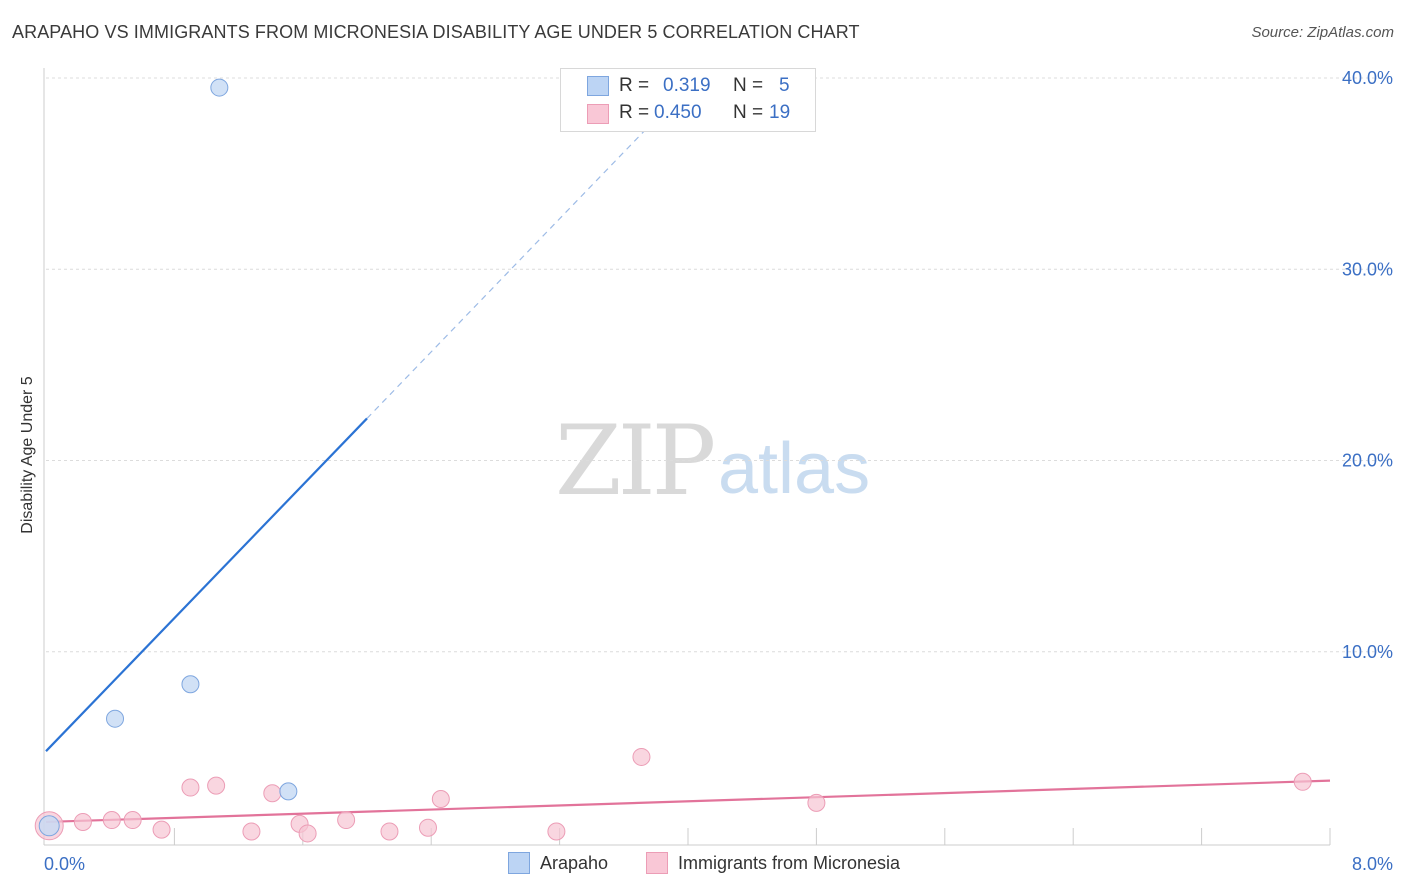 Image resolution: width=1406 pixels, height=892 pixels. I want to click on y-tick-label: 30.0%, so click(1367, 269).